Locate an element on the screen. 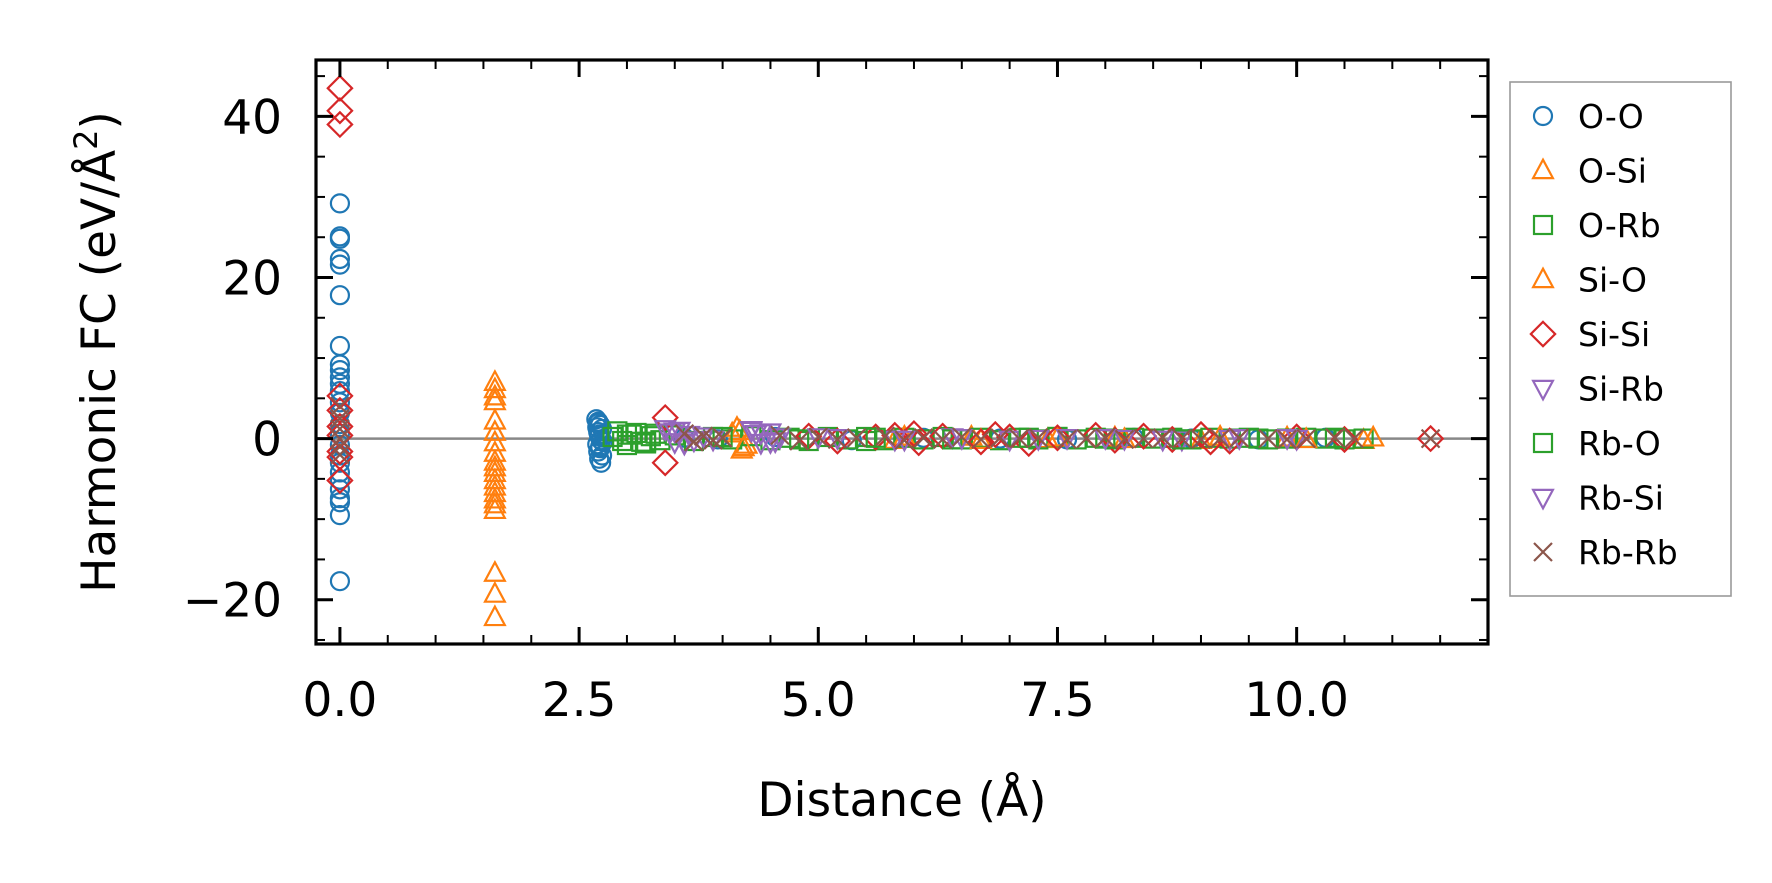 This screenshot has width=1772, height=883. legend-label: Si-O is located at coordinates (1612, 280).